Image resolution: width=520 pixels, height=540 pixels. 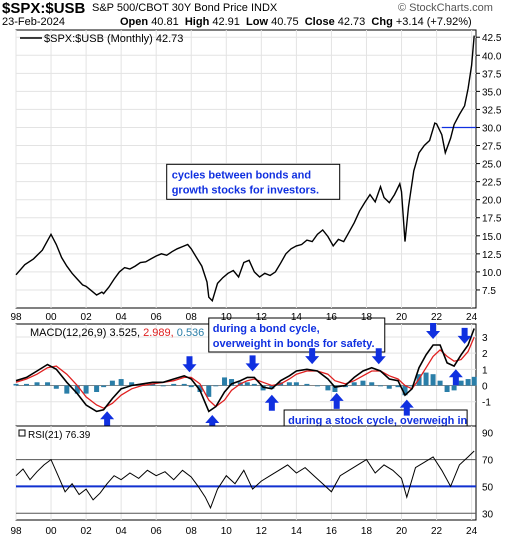 I want to click on xaxis-tick-label: 18, so click(x=367, y=531).